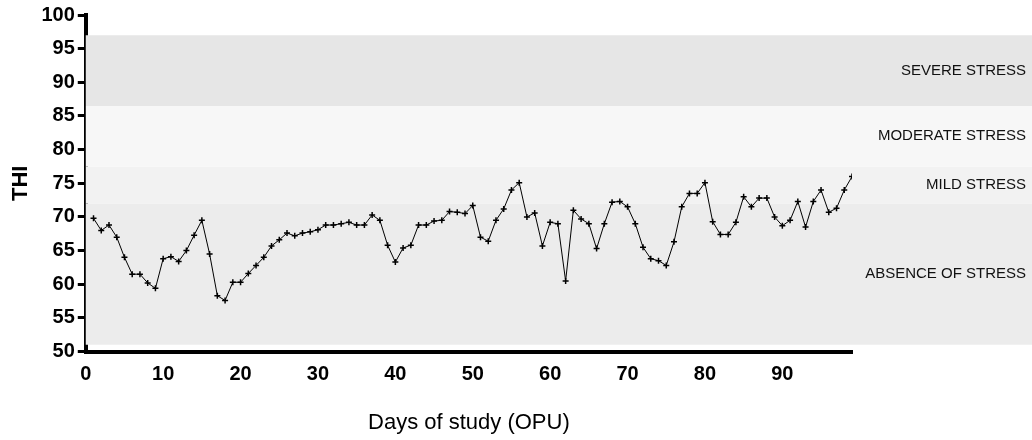 The image size is (1032, 440). What do you see at coordinates (63, 80) in the screenshot?
I see `y-tick-label: 90` at bounding box center [63, 80].